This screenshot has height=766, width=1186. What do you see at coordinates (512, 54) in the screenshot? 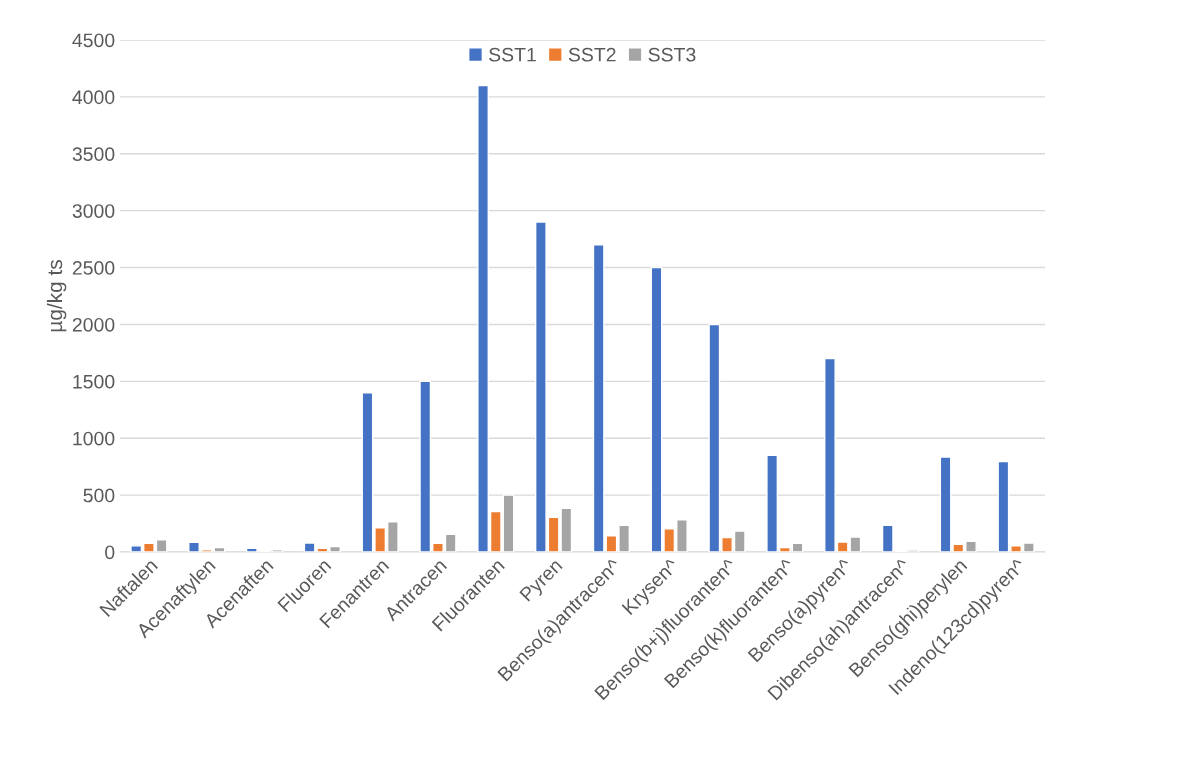
I see `legend-label: SST1` at bounding box center [512, 54].